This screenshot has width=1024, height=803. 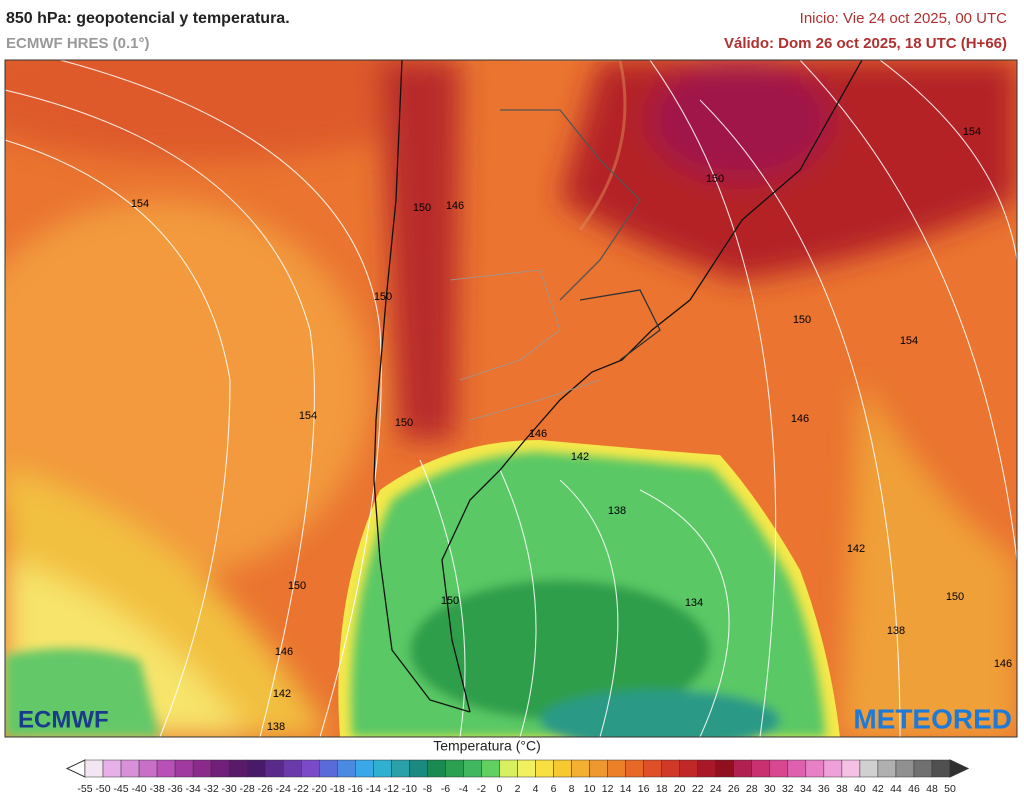 I want to click on colorbar-tick-label: 10, so click(x=590, y=789).